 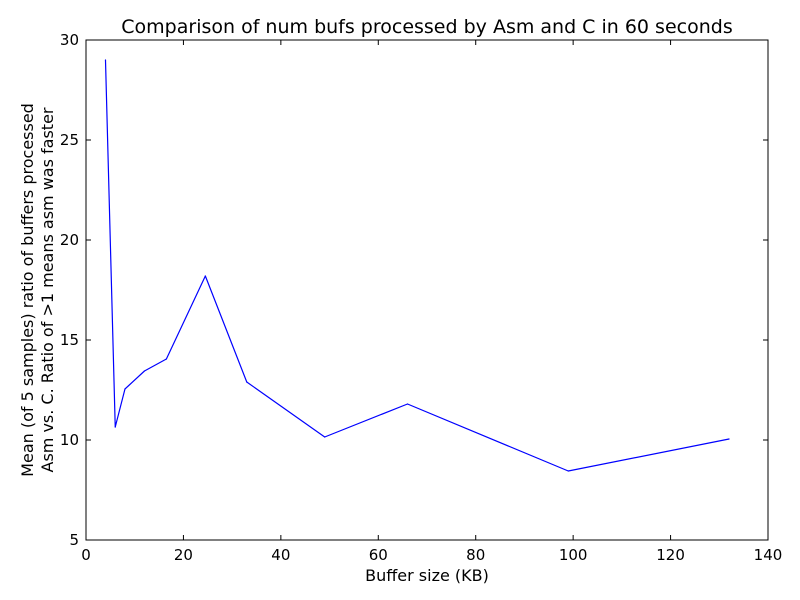 I want to click on x-tick-label: 60, so click(x=378, y=555).